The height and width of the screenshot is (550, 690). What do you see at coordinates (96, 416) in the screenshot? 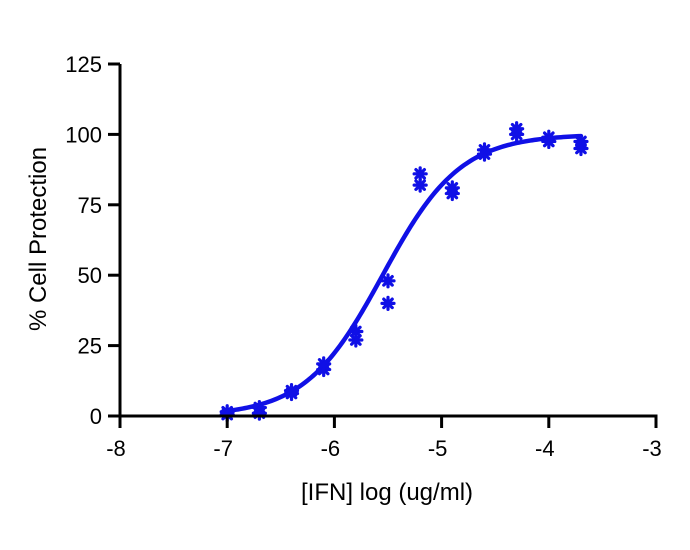
I see `y-tick-label: 0` at bounding box center [96, 416].